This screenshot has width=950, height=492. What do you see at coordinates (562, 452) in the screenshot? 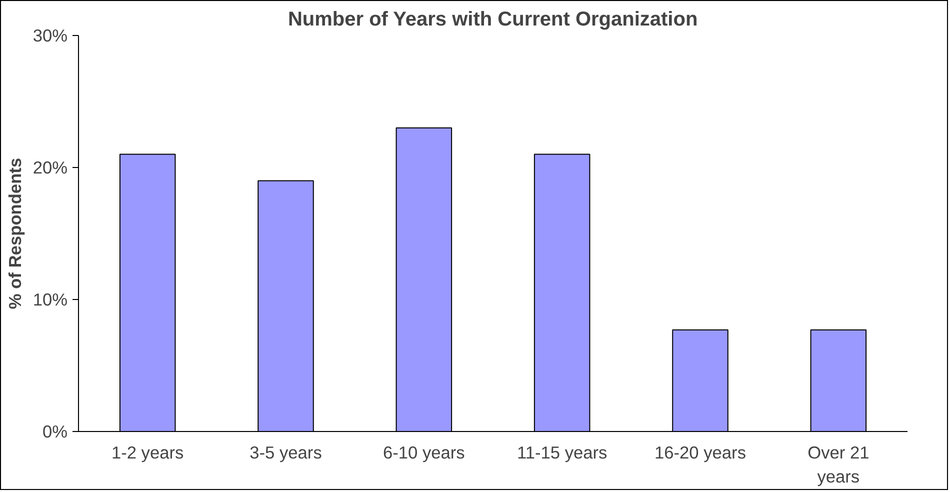
I see `x-tick-label: 11-15 years` at bounding box center [562, 452].